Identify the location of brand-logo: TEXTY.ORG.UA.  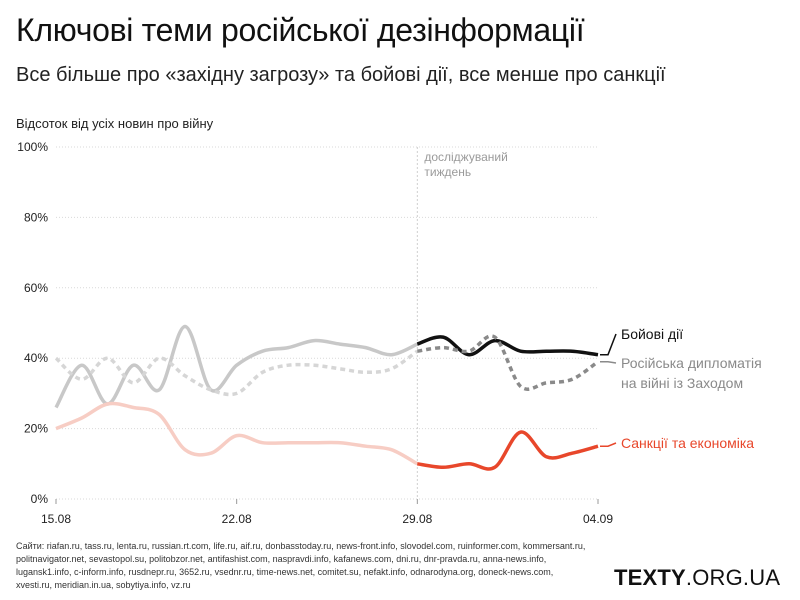
(697, 578).